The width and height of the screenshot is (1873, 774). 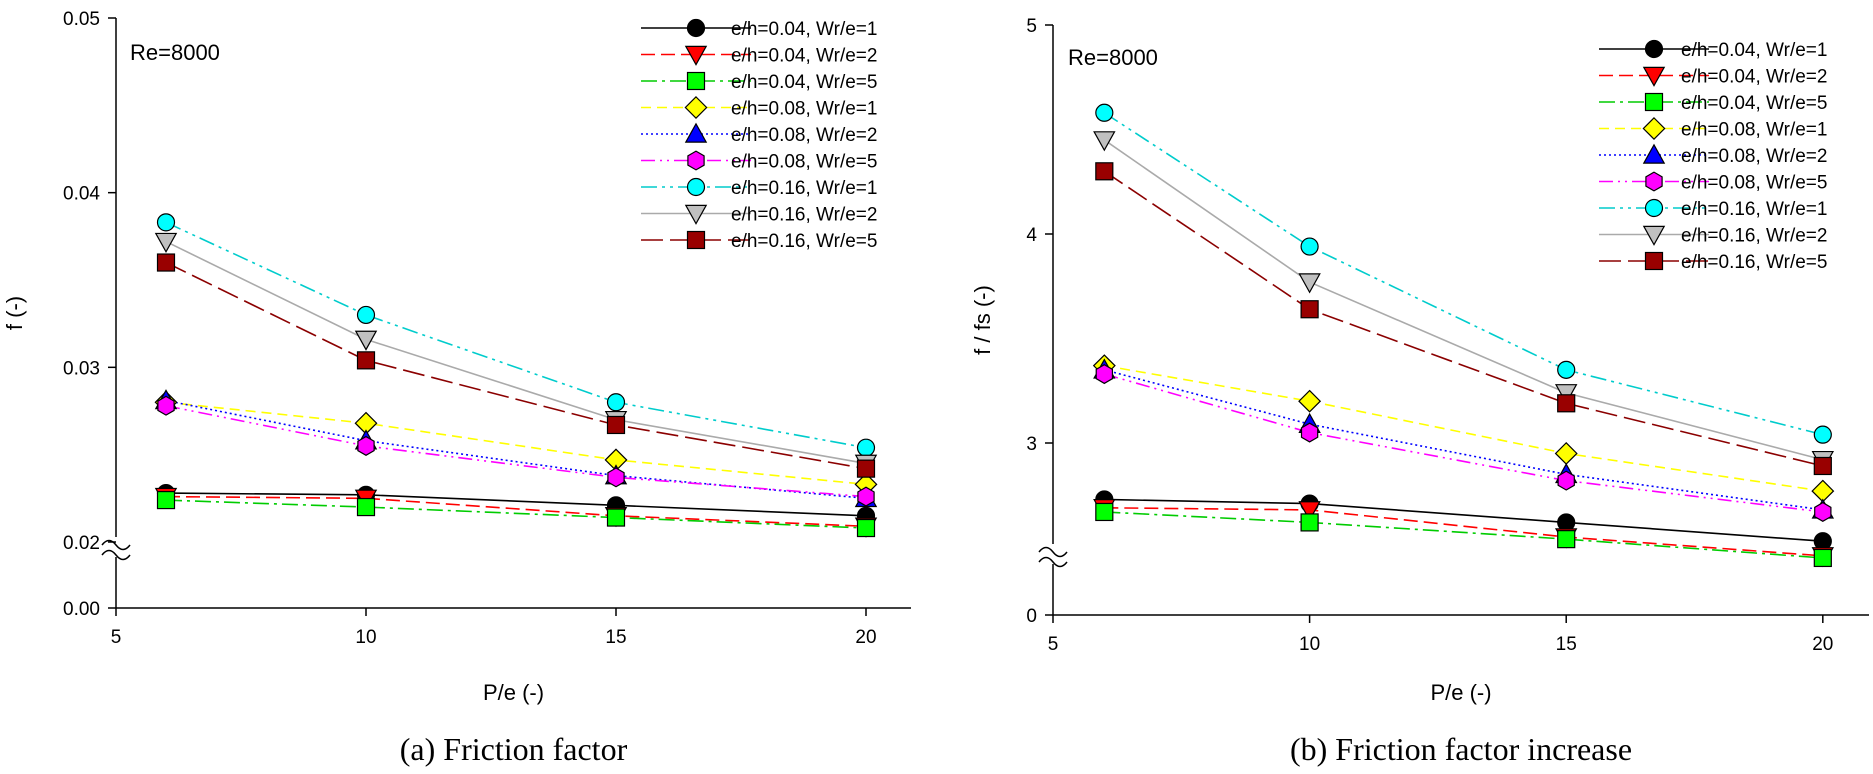 I want to click on x-tick-label: 20, so click(x=1822, y=644).